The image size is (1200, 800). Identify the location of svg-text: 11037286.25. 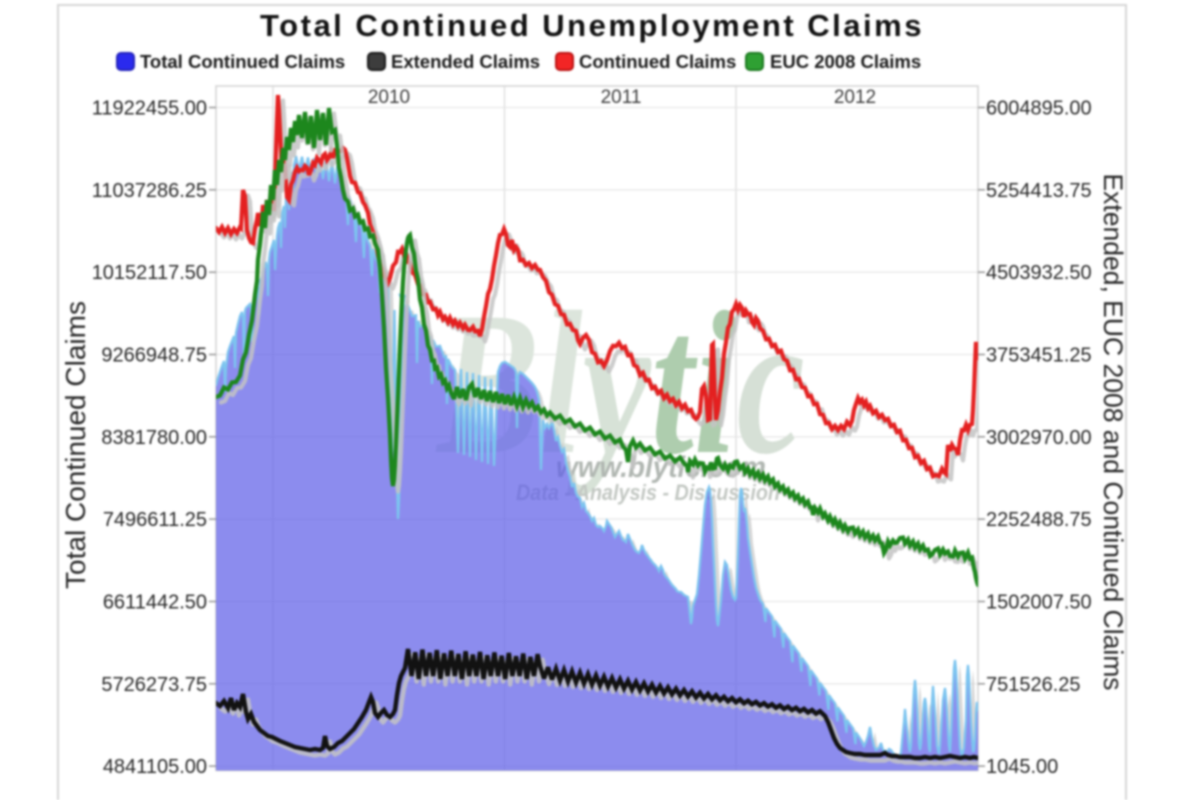
(149, 191).